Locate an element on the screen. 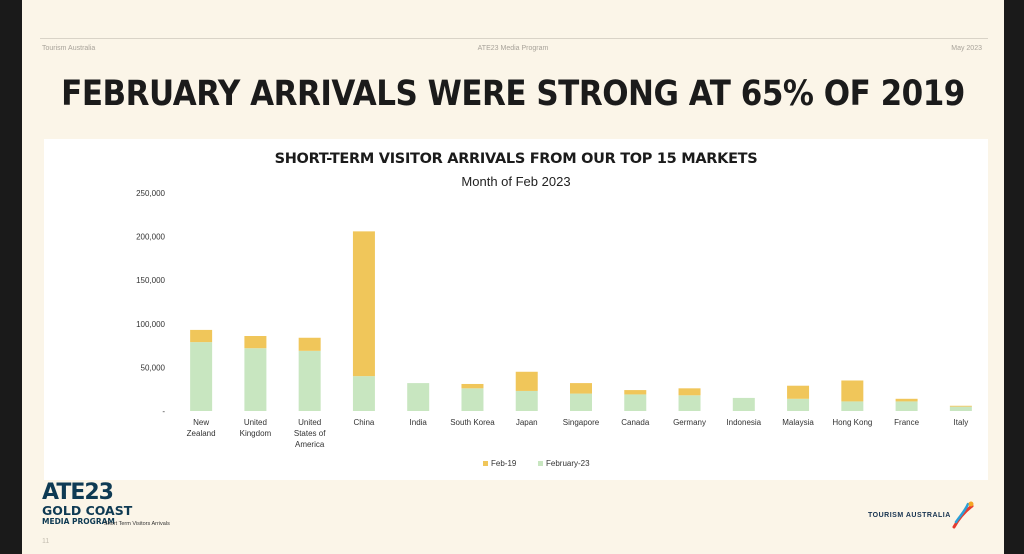 The width and height of the screenshot is (1024, 554). y-tick-label: 100,000 is located at coordinates (150, 324).